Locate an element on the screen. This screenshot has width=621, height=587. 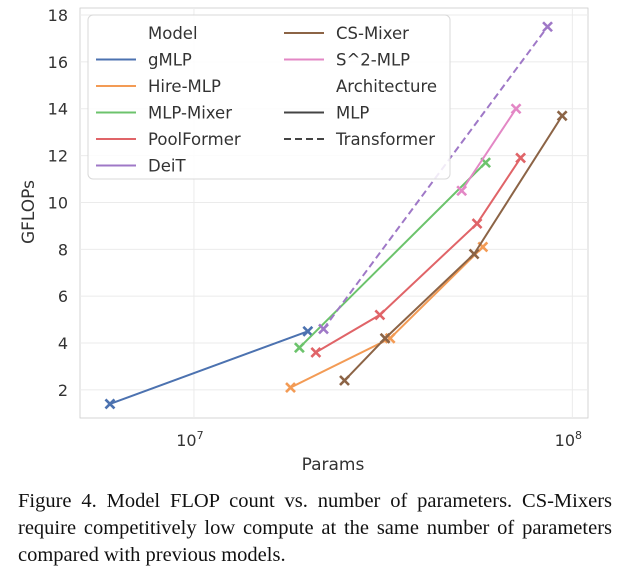
y-tick-label: 16 is located at coordinates (58, 62).